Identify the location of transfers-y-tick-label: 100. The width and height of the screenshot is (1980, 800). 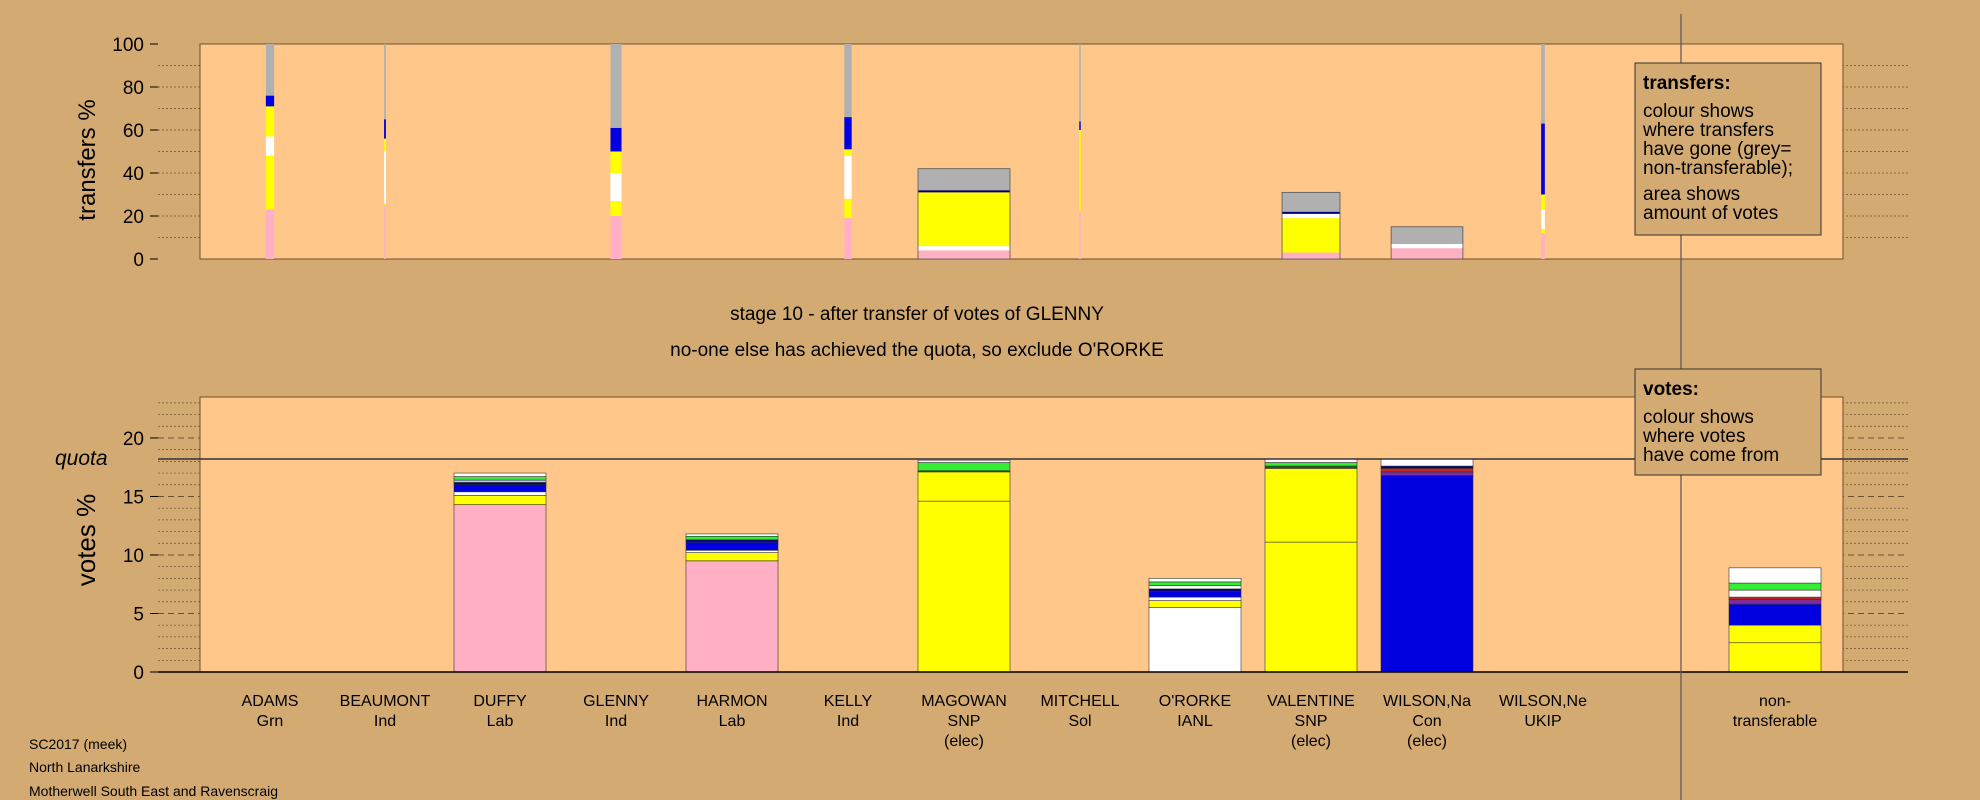
(128, 45).